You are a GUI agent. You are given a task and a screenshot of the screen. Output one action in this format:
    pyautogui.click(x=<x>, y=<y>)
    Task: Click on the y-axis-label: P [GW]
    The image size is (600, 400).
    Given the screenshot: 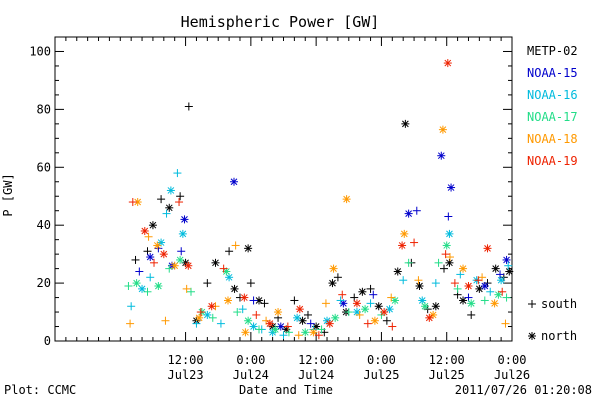 What is the action you would take?
    pyautogui.click(x=8, y=194)
    